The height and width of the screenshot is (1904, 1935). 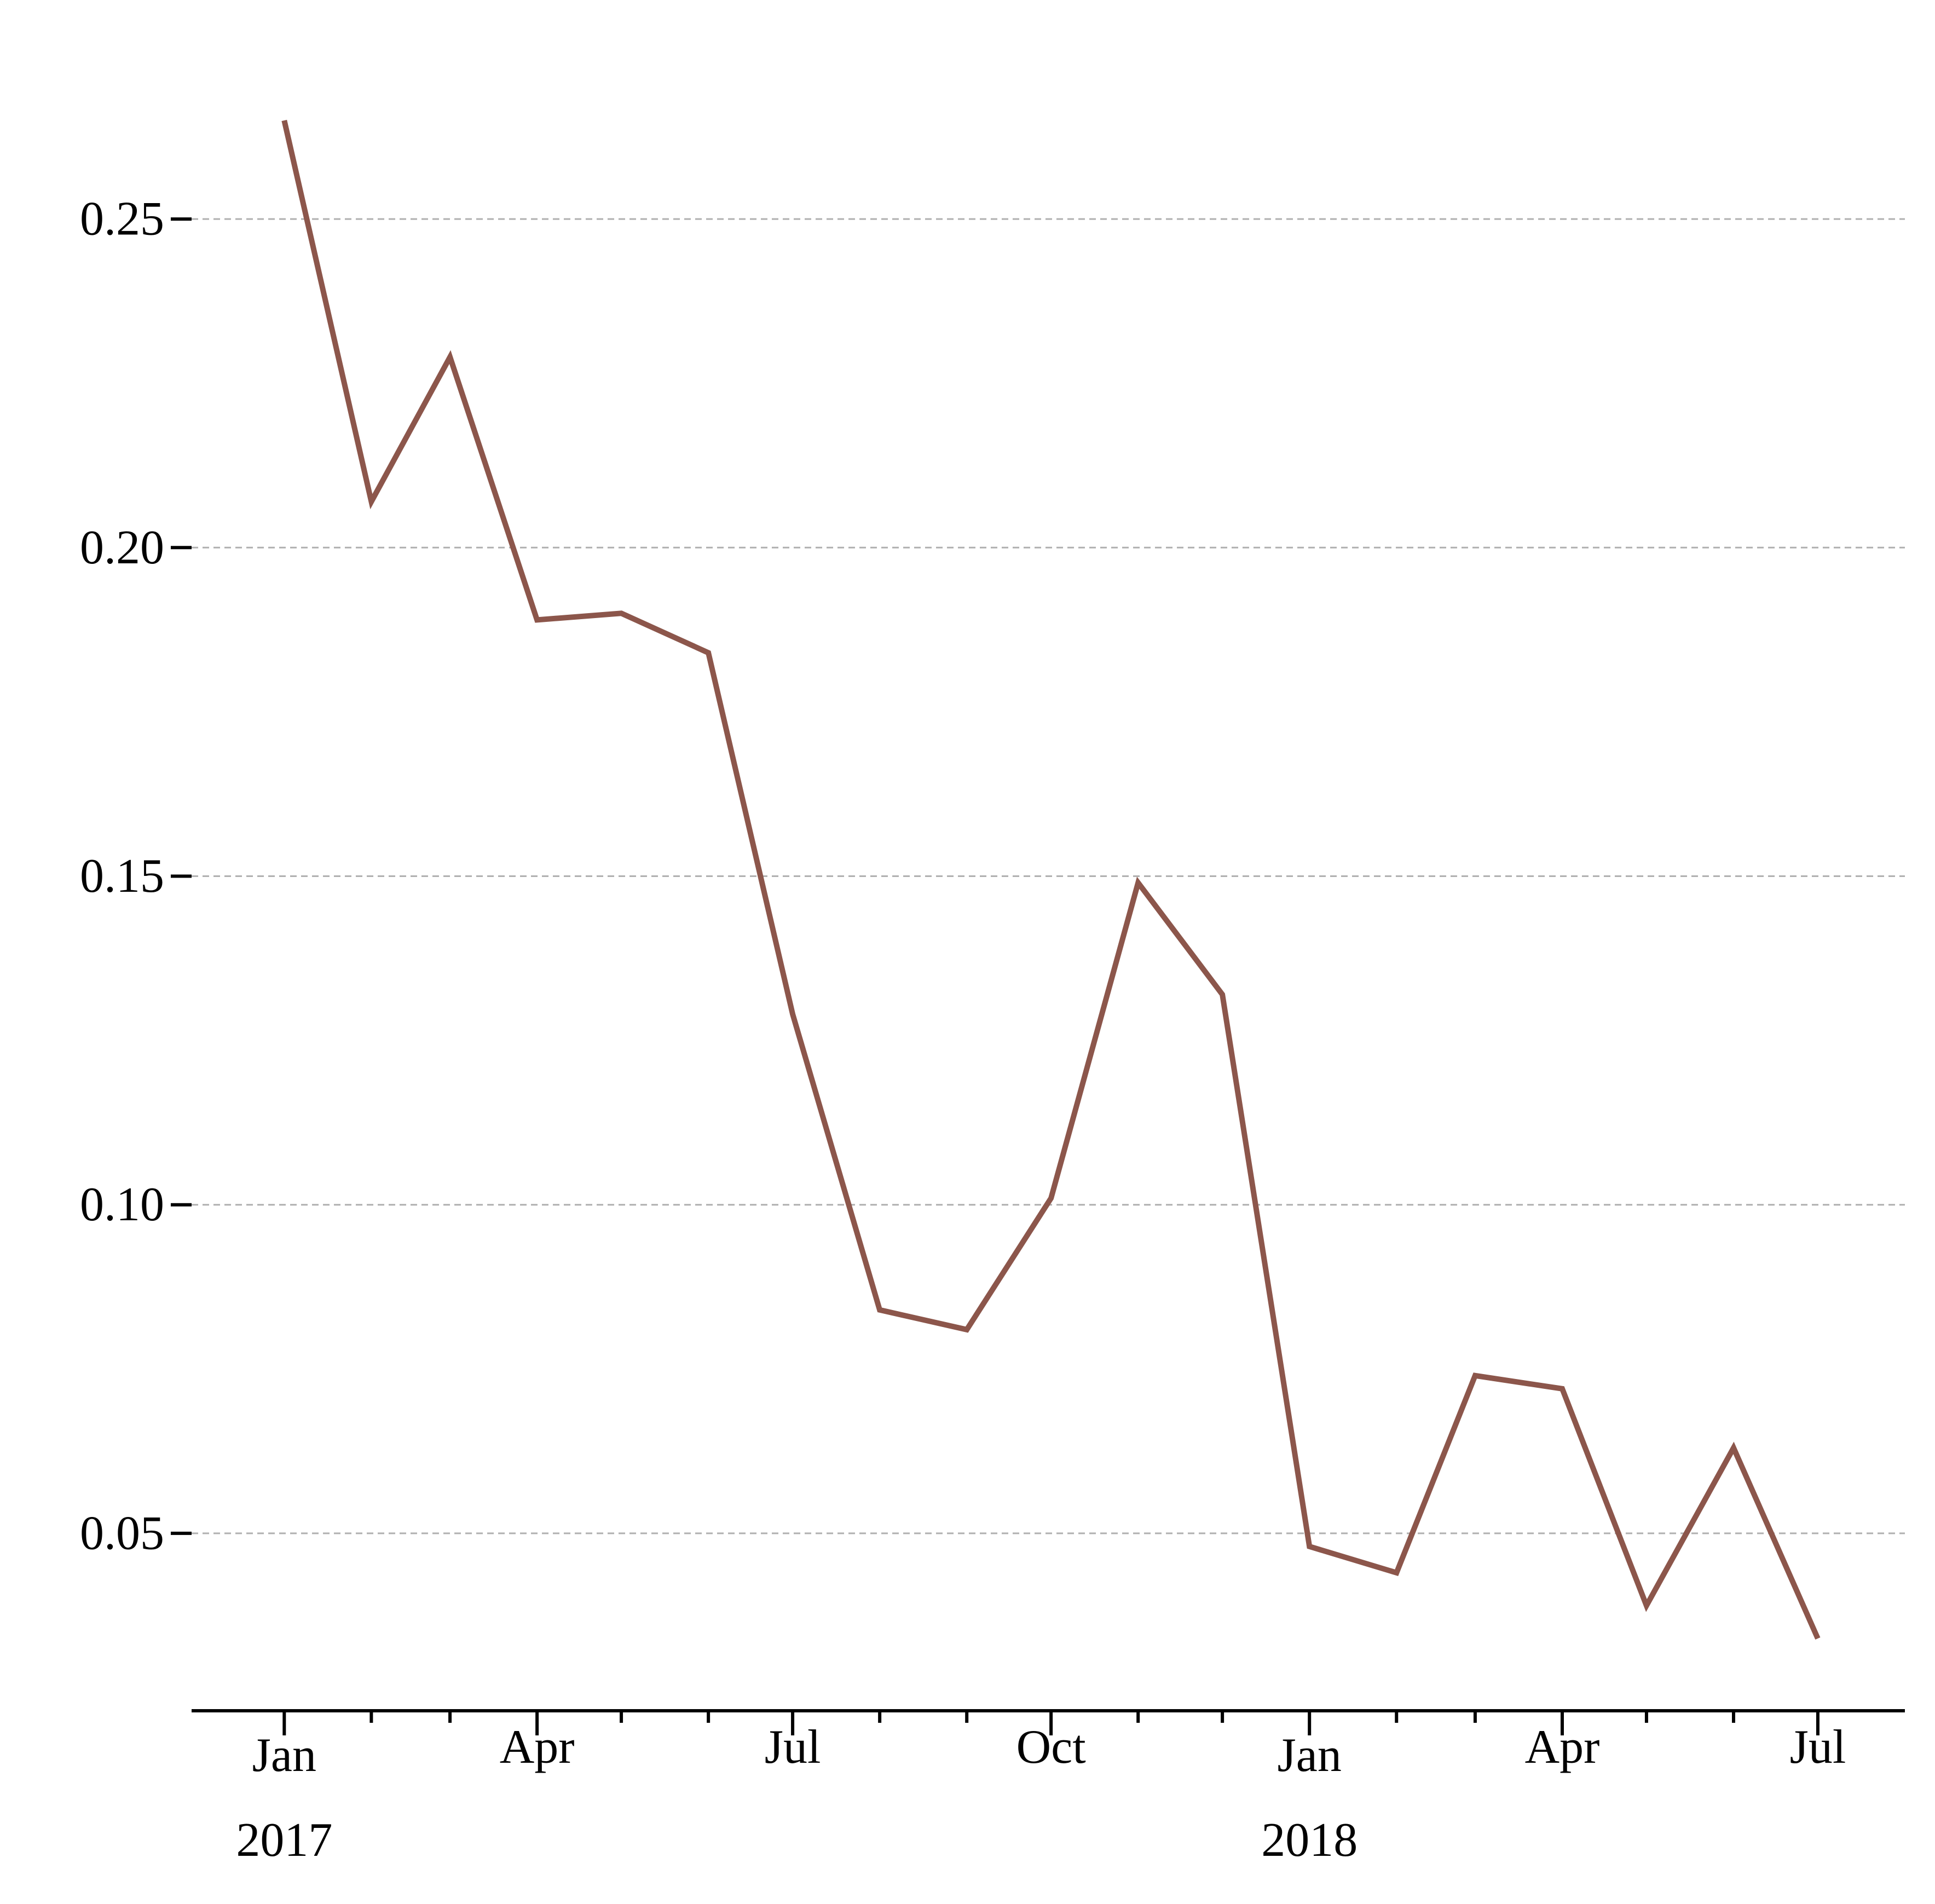 What do you see at coordinates (122, 547) in the screenshot?
I see `y-tick-label: 0.20` at bounding box center [122, 547].